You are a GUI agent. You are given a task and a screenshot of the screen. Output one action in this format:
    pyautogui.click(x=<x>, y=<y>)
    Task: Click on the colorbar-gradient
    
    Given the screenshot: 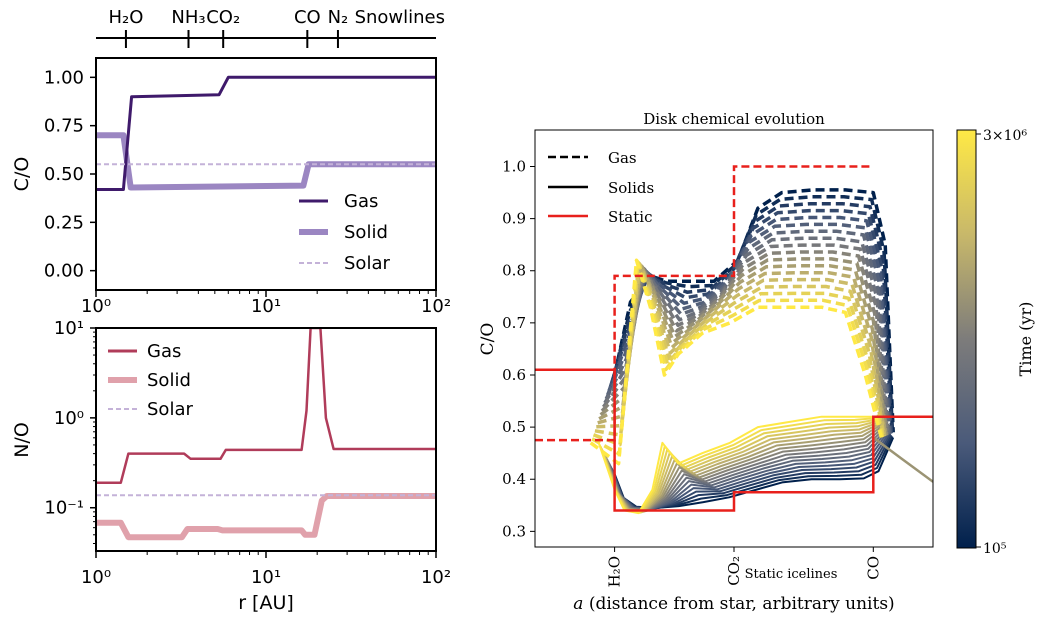 What is the action you would take?
    pyautogui.click(x=966, y=339)
    